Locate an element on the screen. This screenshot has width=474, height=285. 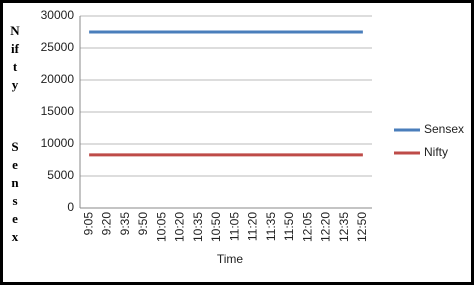
x-tick-label: 12:50 is located at coordinates (362, 227).